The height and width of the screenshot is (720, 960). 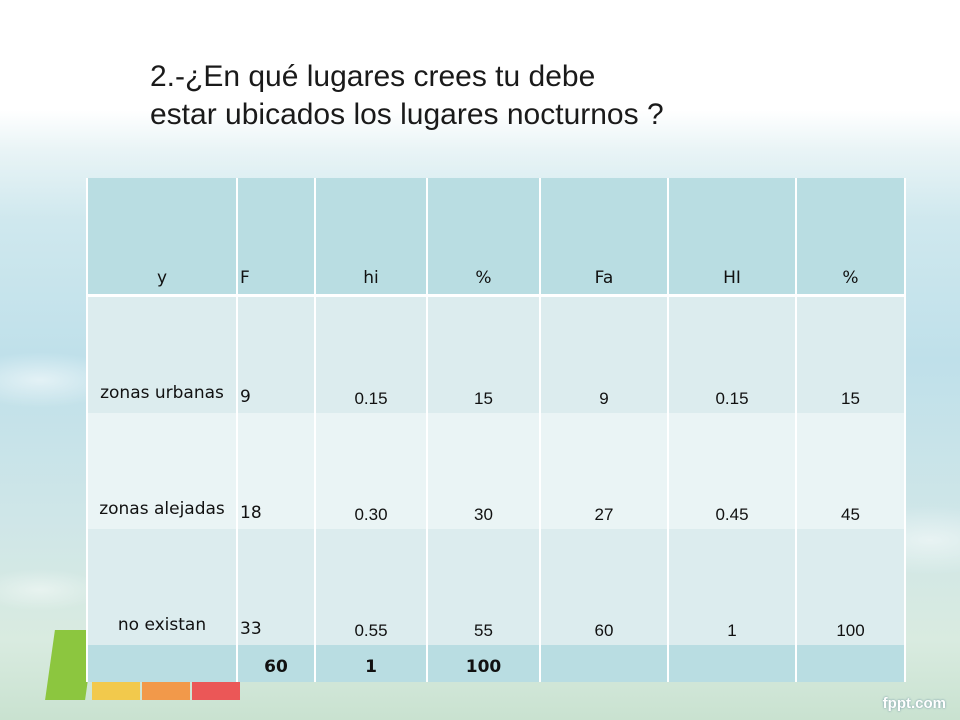 What do you see at coordinates (732, 237) in the screenshot?
I see `header-hi-accumulated: HI` at bounding box center [732, 237].